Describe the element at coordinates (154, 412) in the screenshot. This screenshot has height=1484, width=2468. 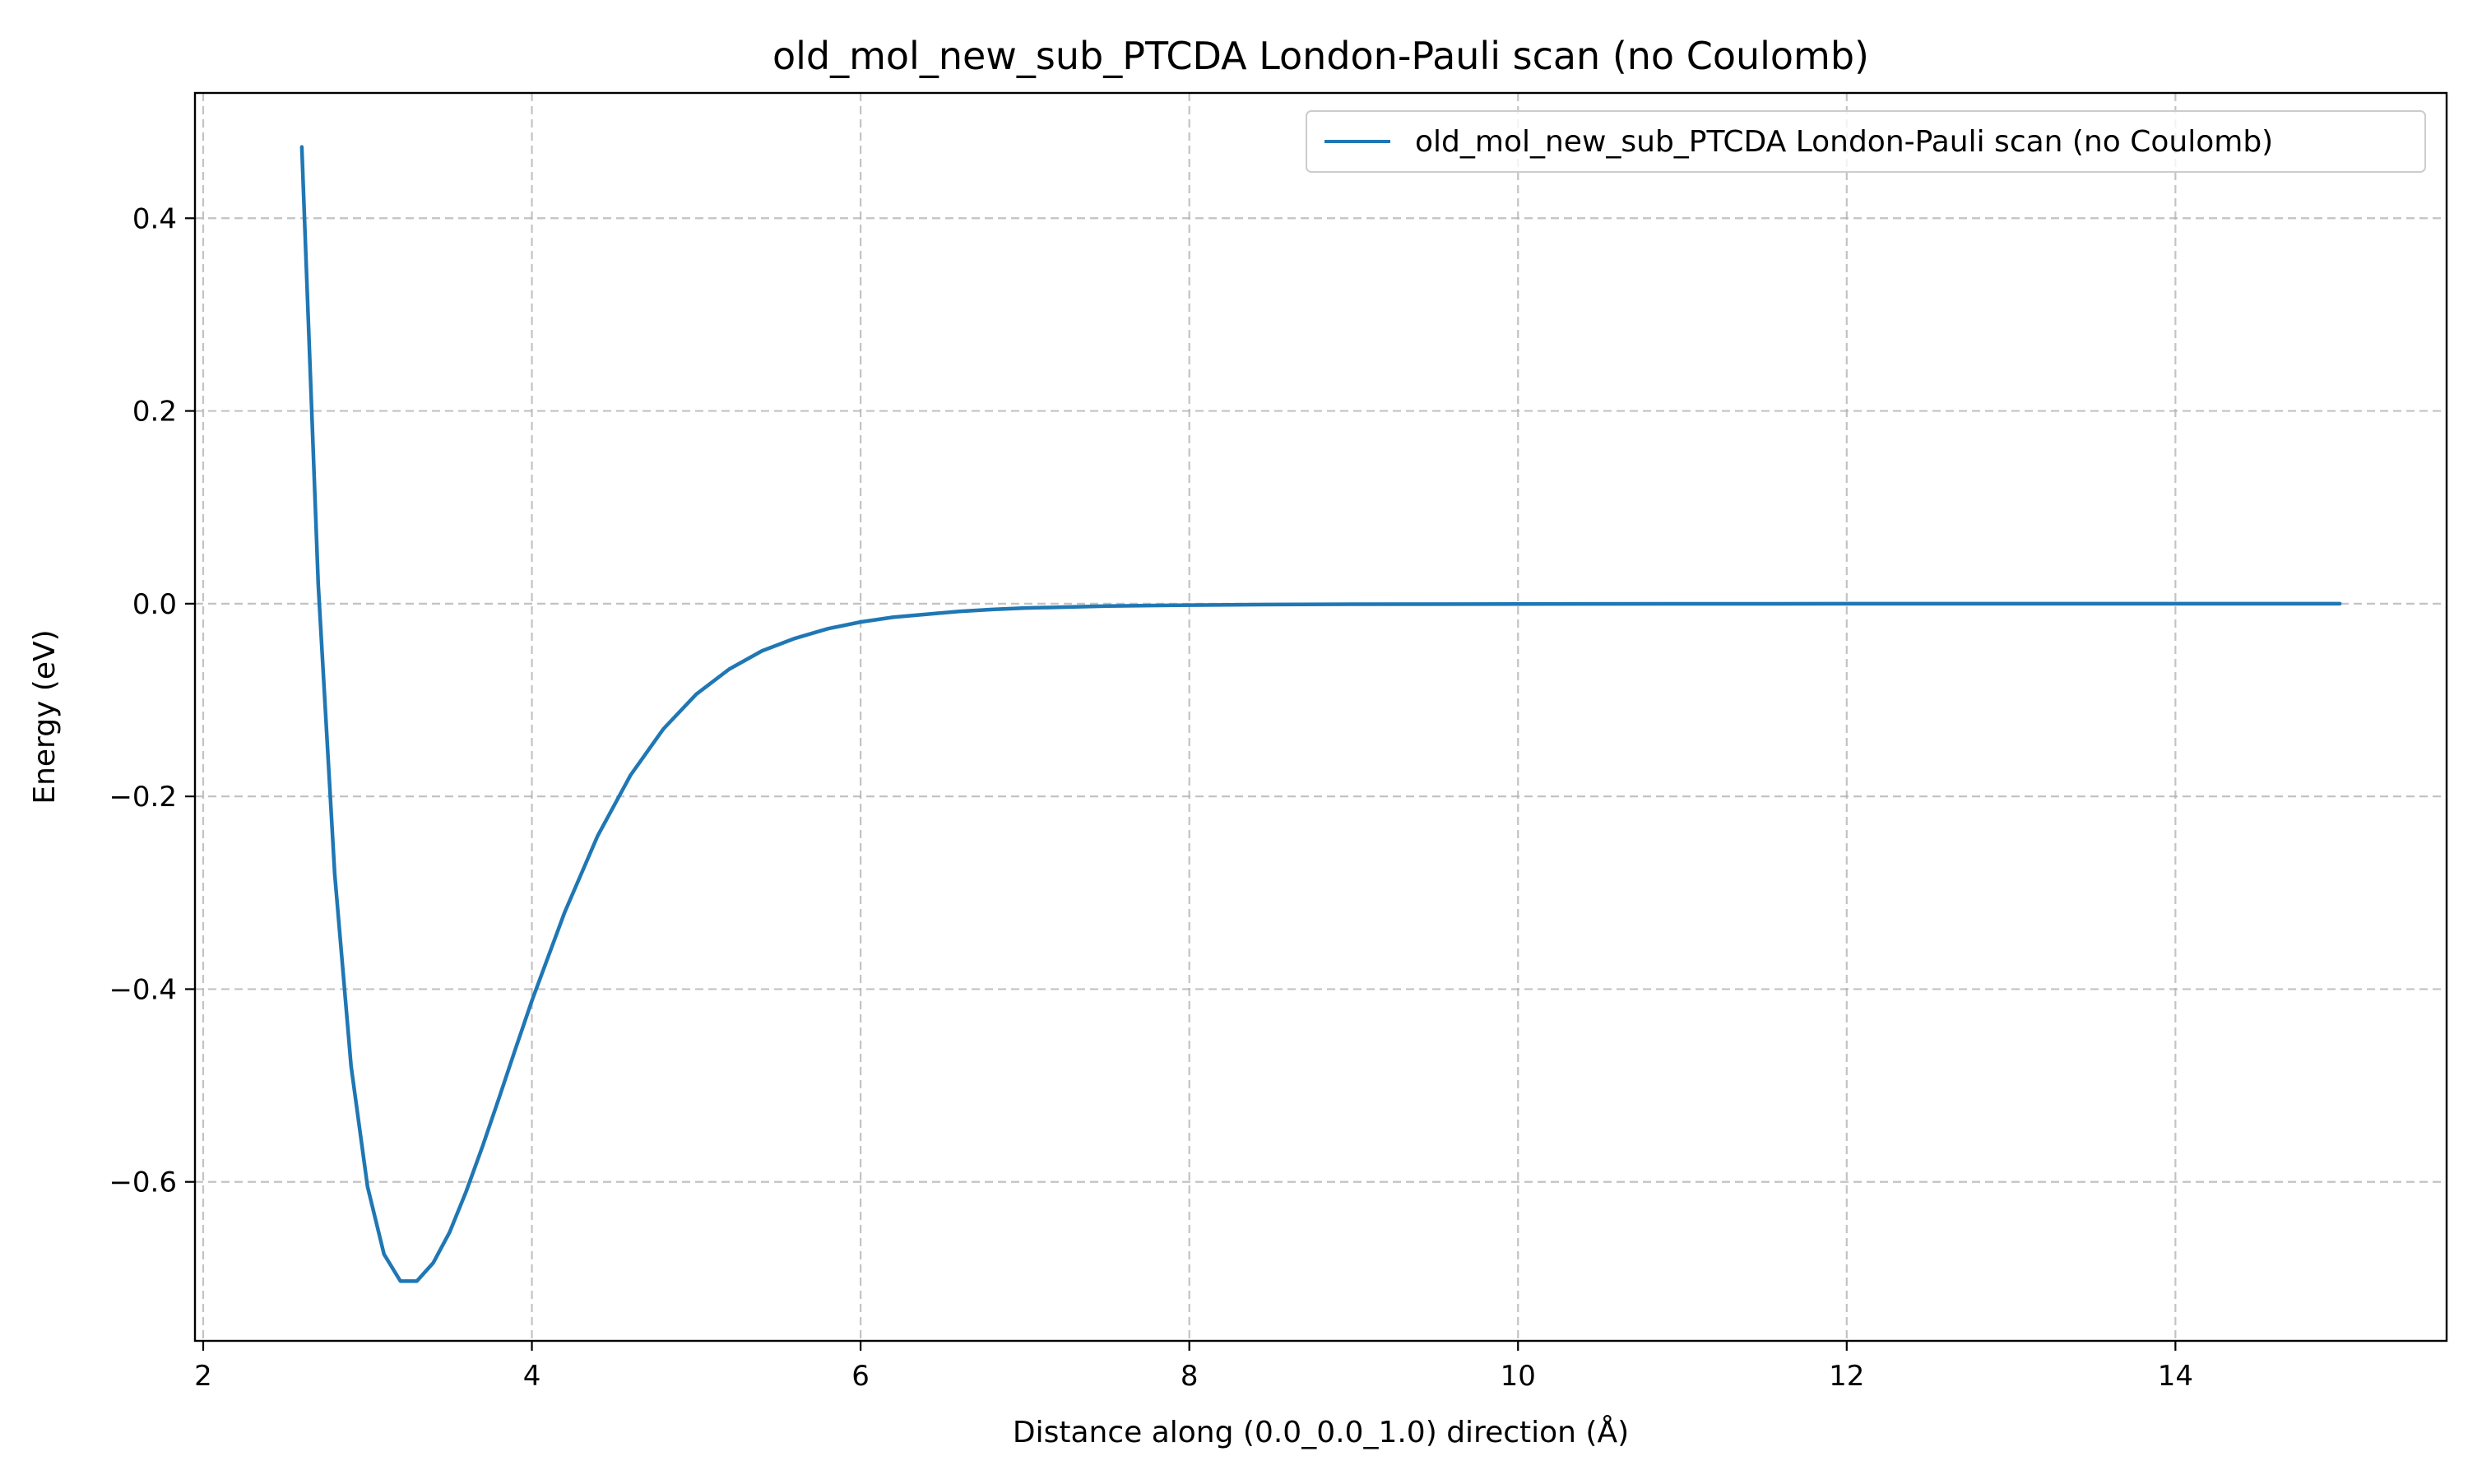
I see `y-tick-label: 0.2` at that location.